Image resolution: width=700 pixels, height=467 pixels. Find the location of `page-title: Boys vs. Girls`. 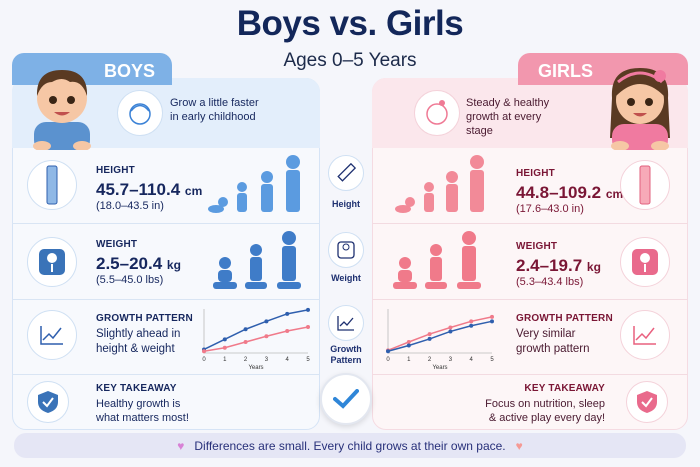

page-title: Boys vs. Girls is located at coordinates (350, 23).